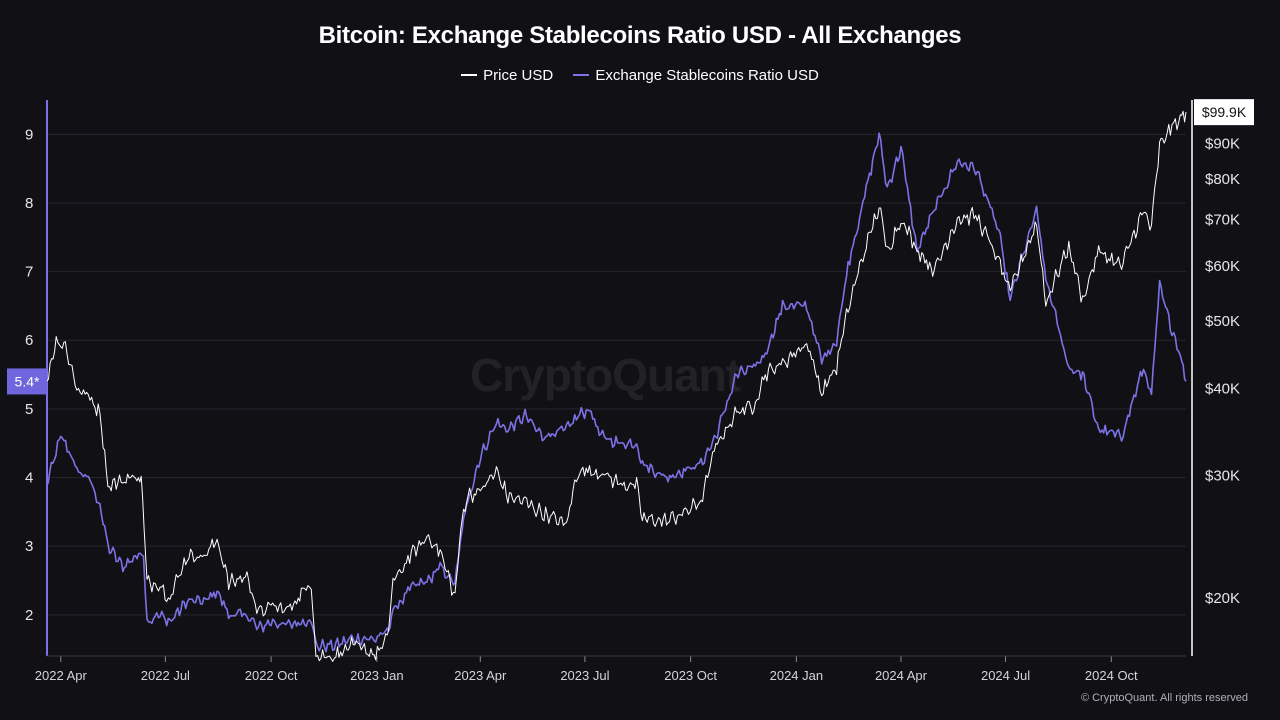 This screenshot has width=1280, height=720. Describe the element at coordinates (1222, 266) in the screenshot. I see `right-axis-tick-label: $60K` at that location.